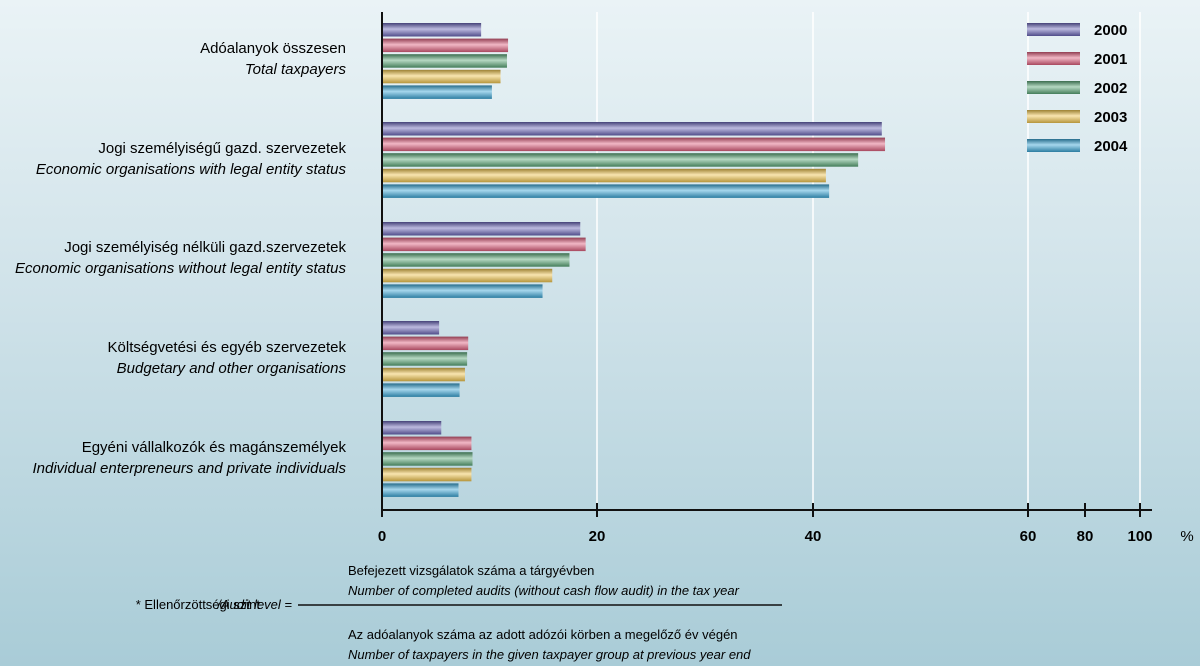  What do you see at coordinates (813, 536) in the screenshot?
I see `x-tick-label: 40` at bounding box center [813, 536].